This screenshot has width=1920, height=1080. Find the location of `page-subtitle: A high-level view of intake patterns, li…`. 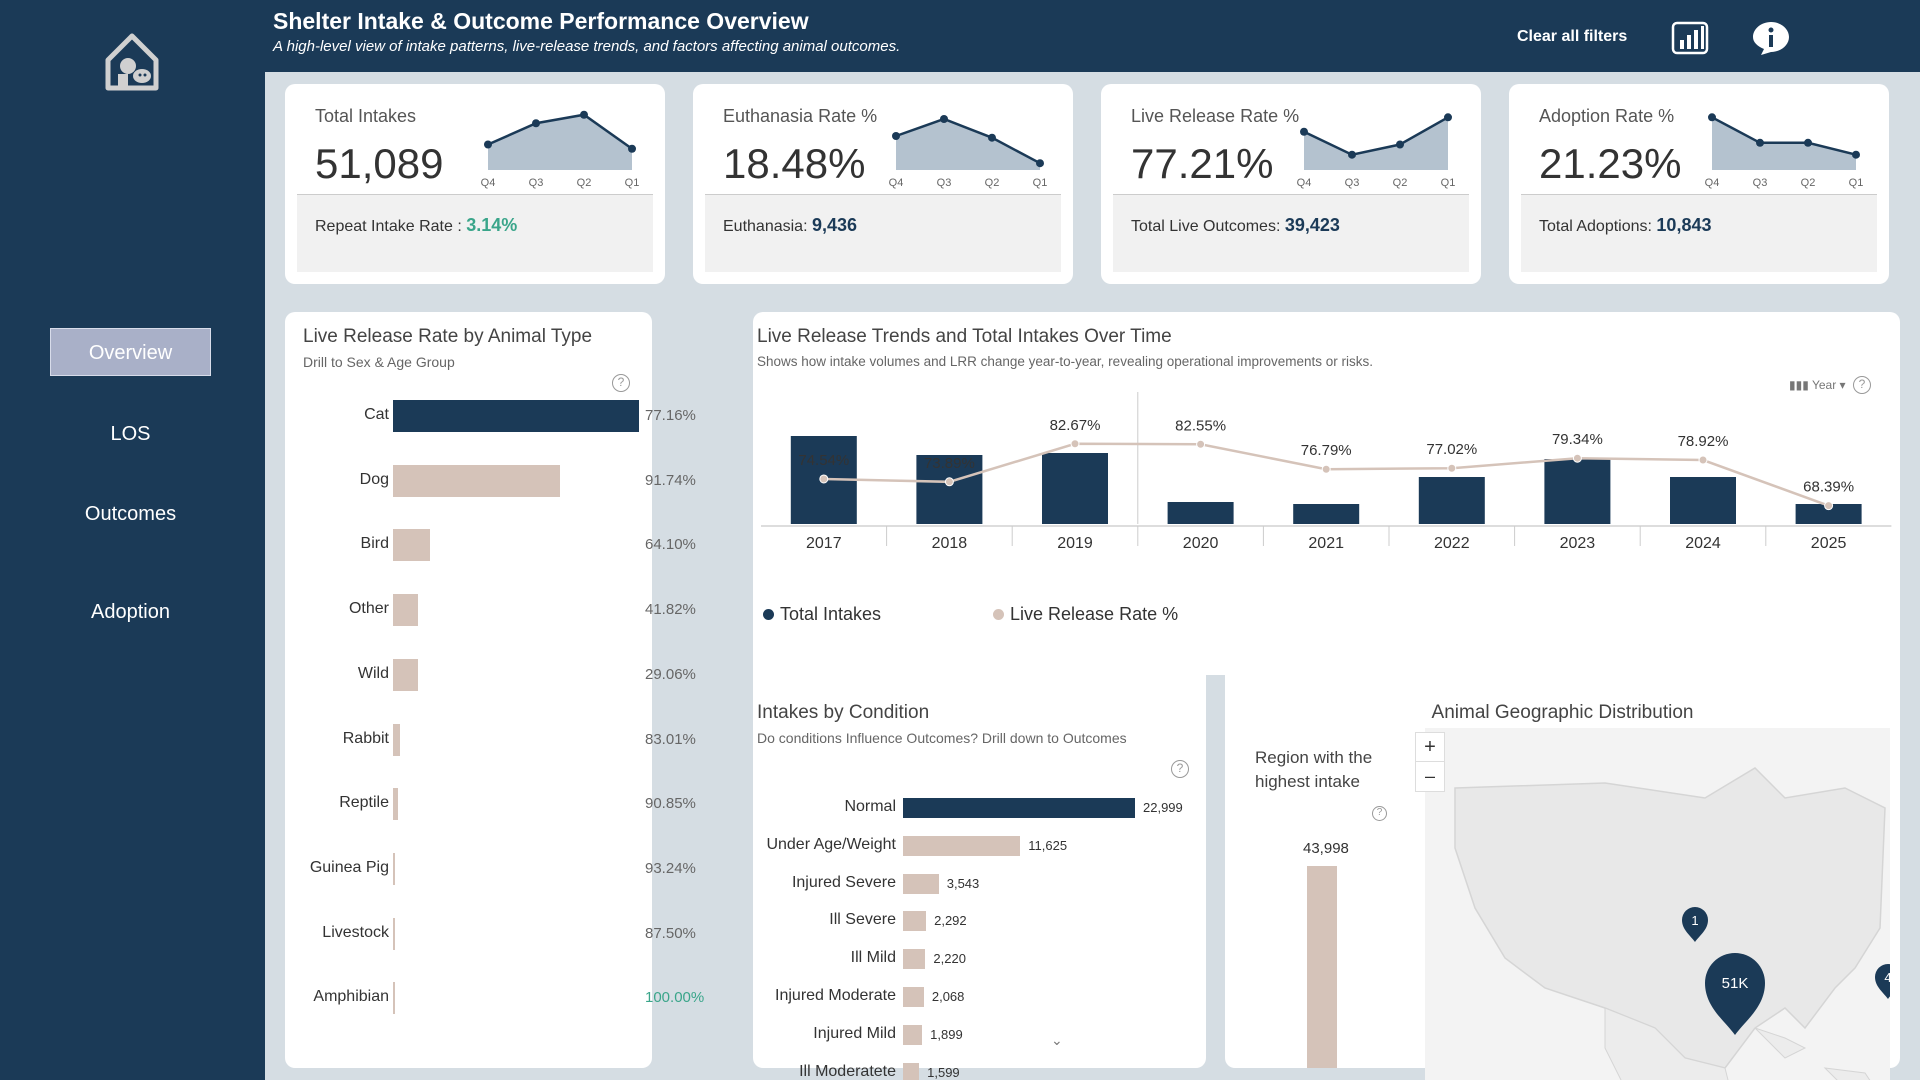

page-subtitle: A high-level view of intake patterns, li… is located at coordinates (587, 46).